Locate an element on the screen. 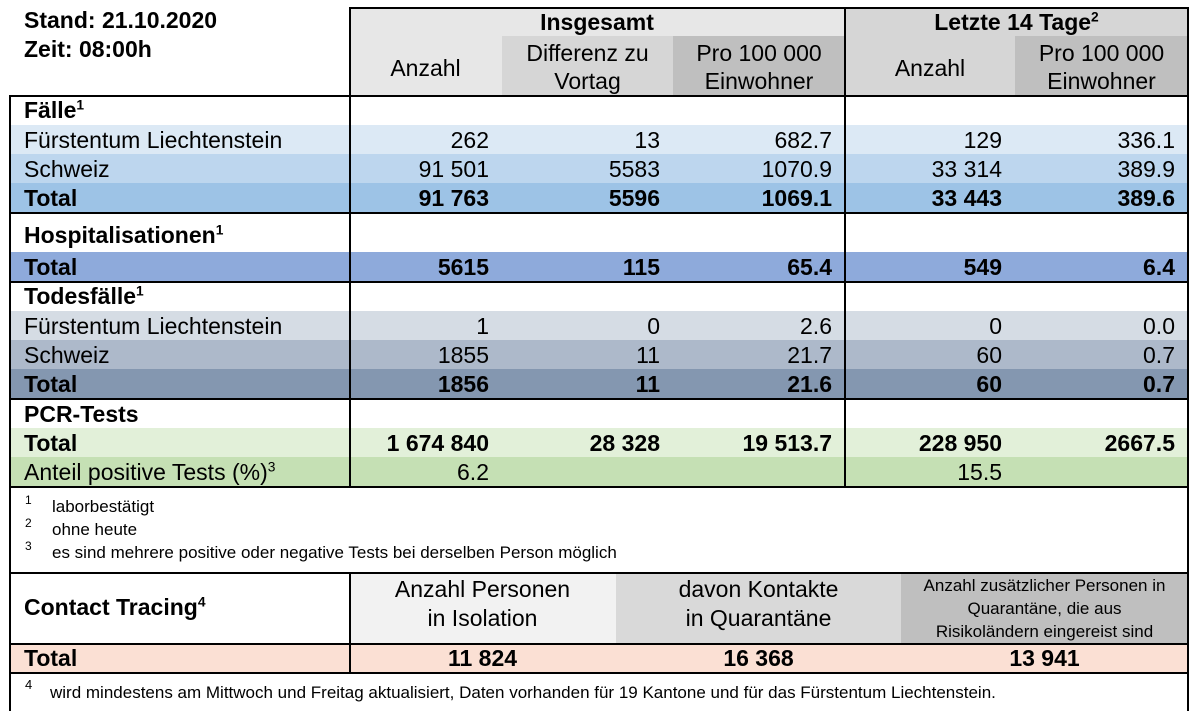 Image resolution: width=1200 pixels, height=711 pixels. col-diff-header-line2: Vortag is located at coordinates (587, 81).